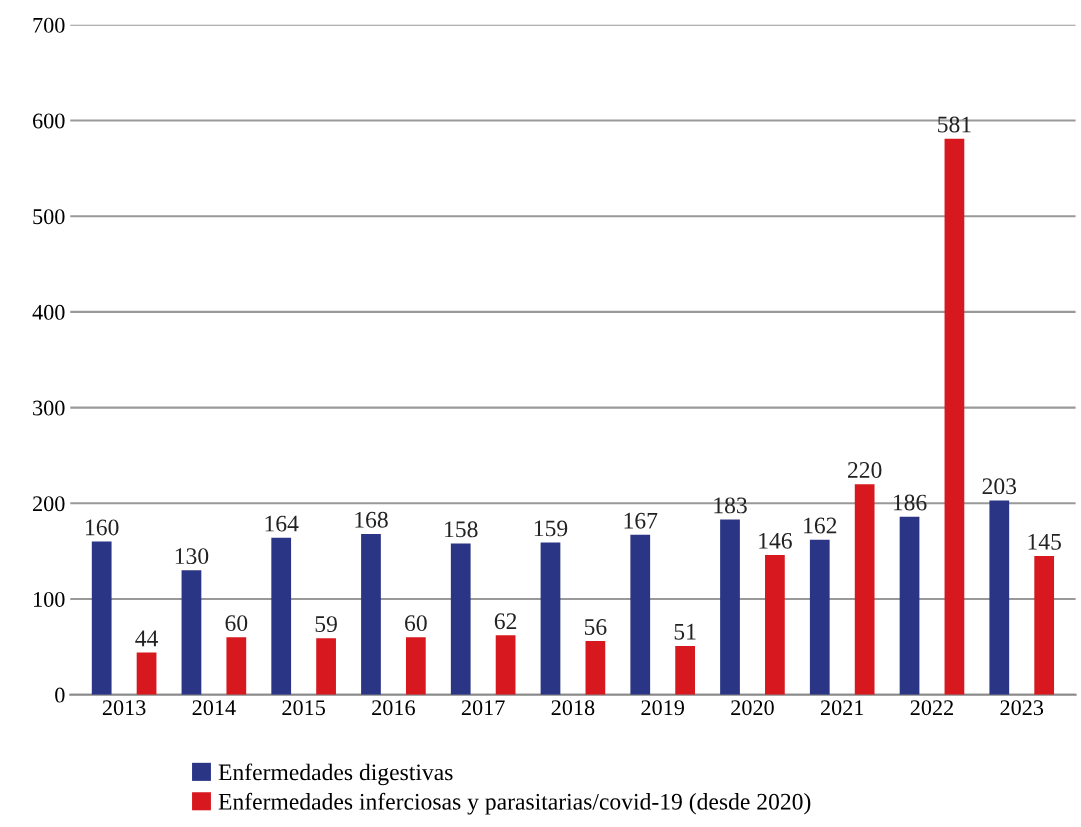 This screenshot has width=1081, height=827. Describe the element at coordinates (49, 25) in the screenshot. I see `y-tick-label: 700` at that location.